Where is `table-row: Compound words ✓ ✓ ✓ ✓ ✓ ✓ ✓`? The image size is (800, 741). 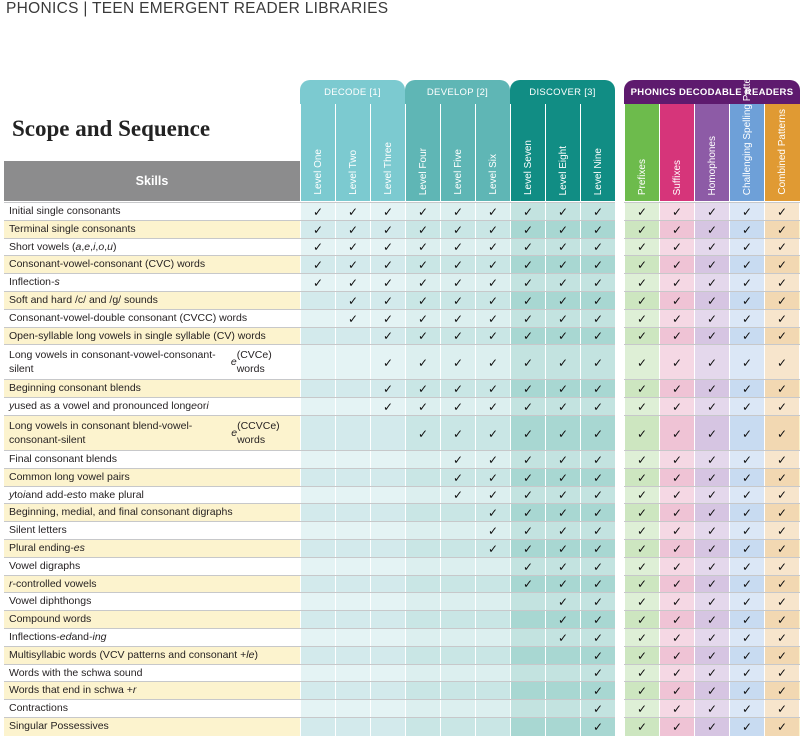 table-row: Compound words ✓ ✓ ✓ ✓ ✓ ✓ ✓ is located at coordinates (402, 619).